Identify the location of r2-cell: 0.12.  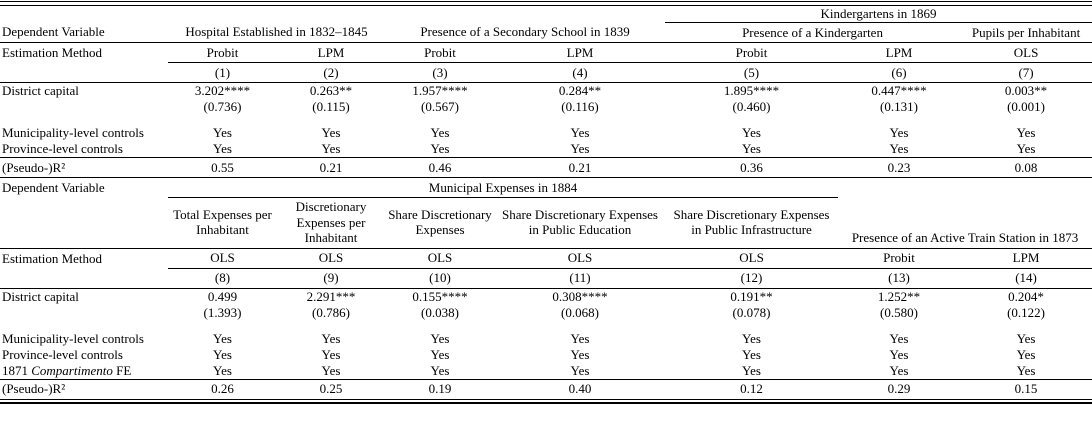
(751, 389).